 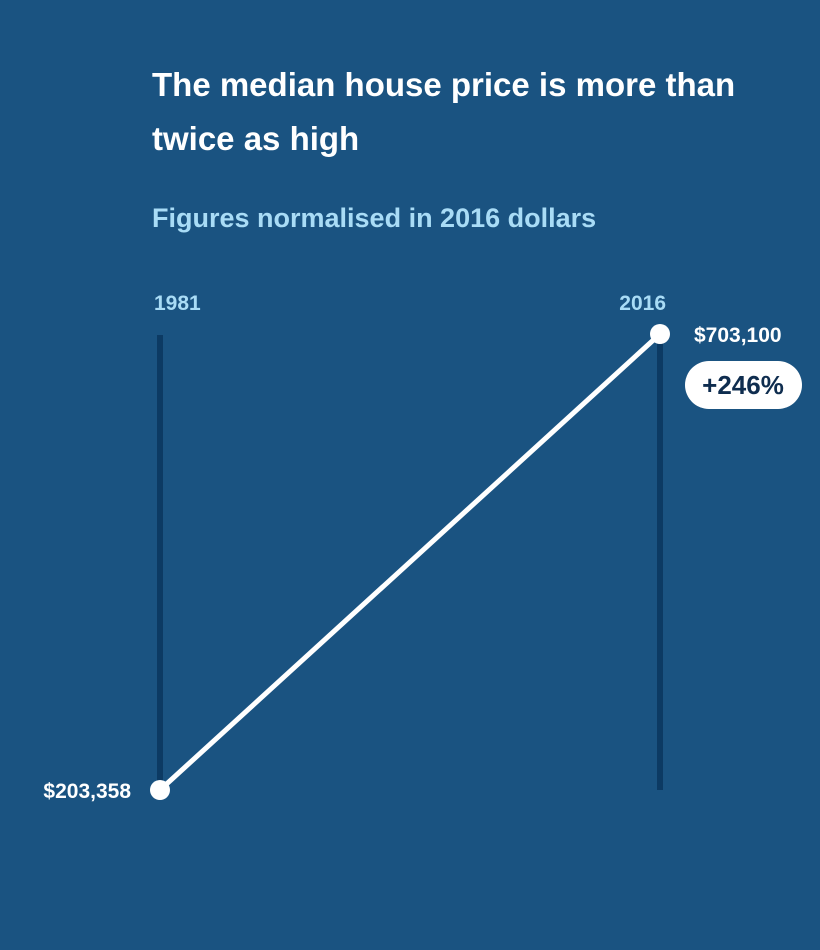 I want to click on change-badge-label: +246%, so click(x=743, y=385).